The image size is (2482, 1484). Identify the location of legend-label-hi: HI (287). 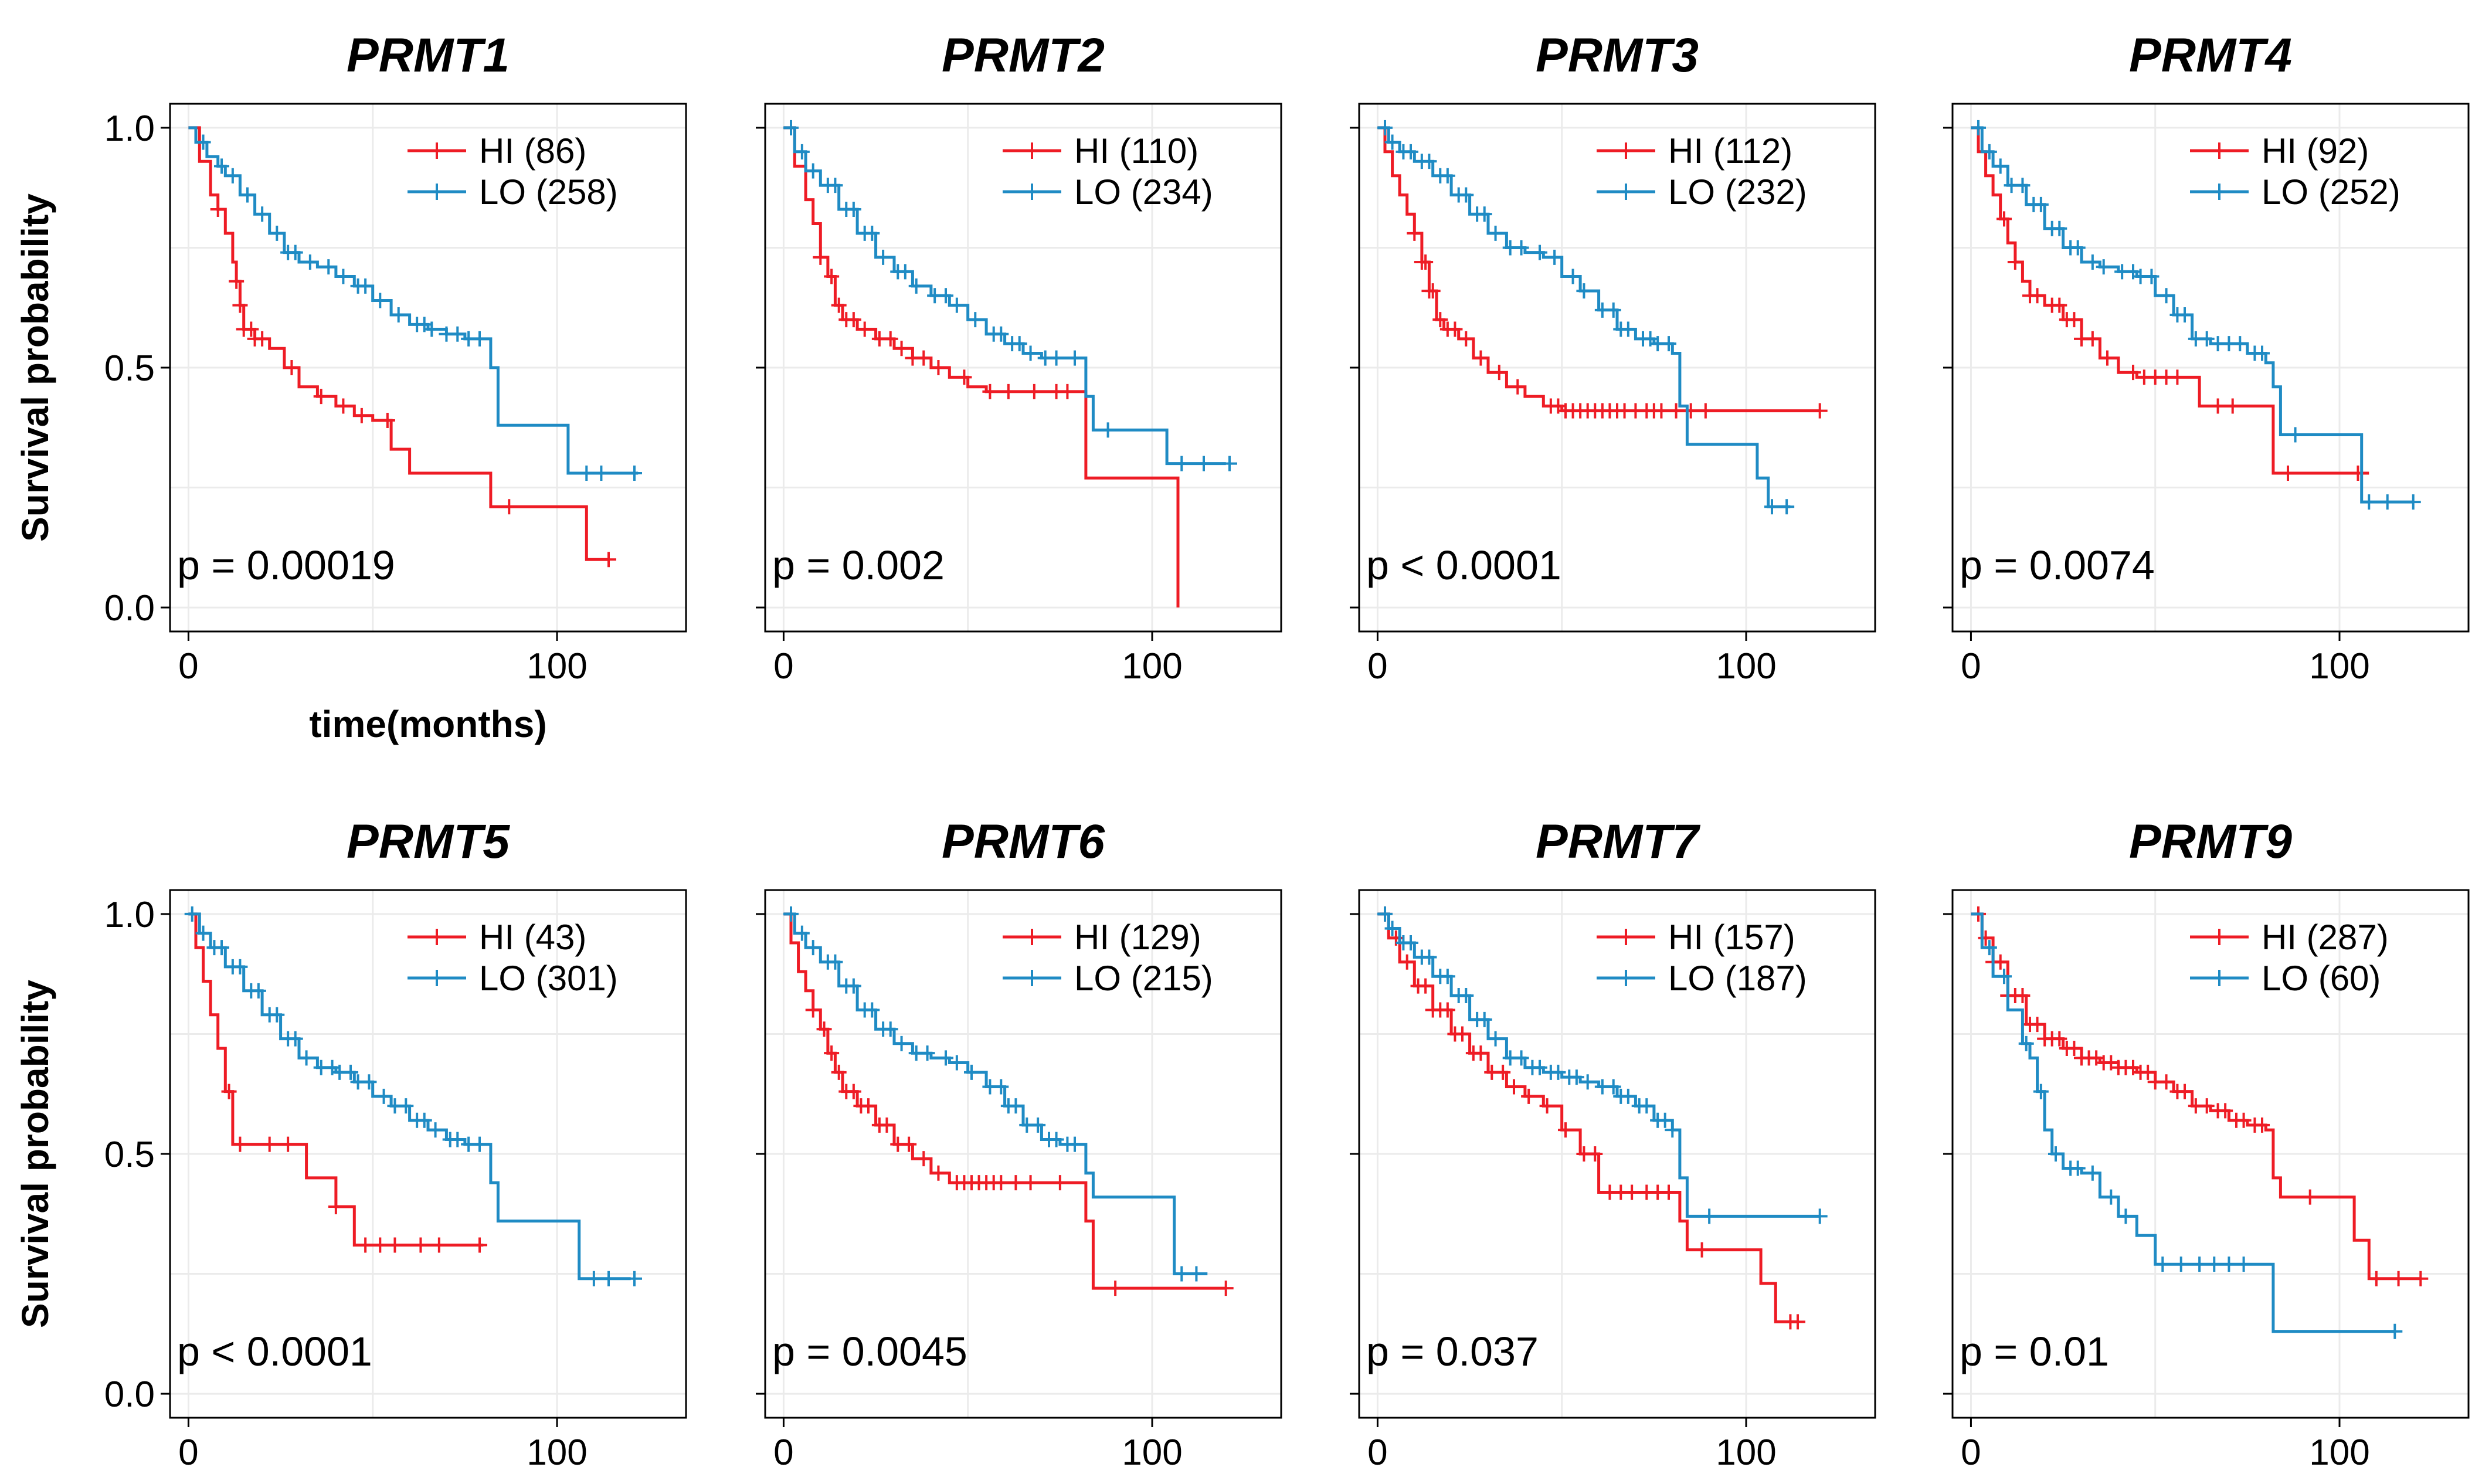
(2325, 938).